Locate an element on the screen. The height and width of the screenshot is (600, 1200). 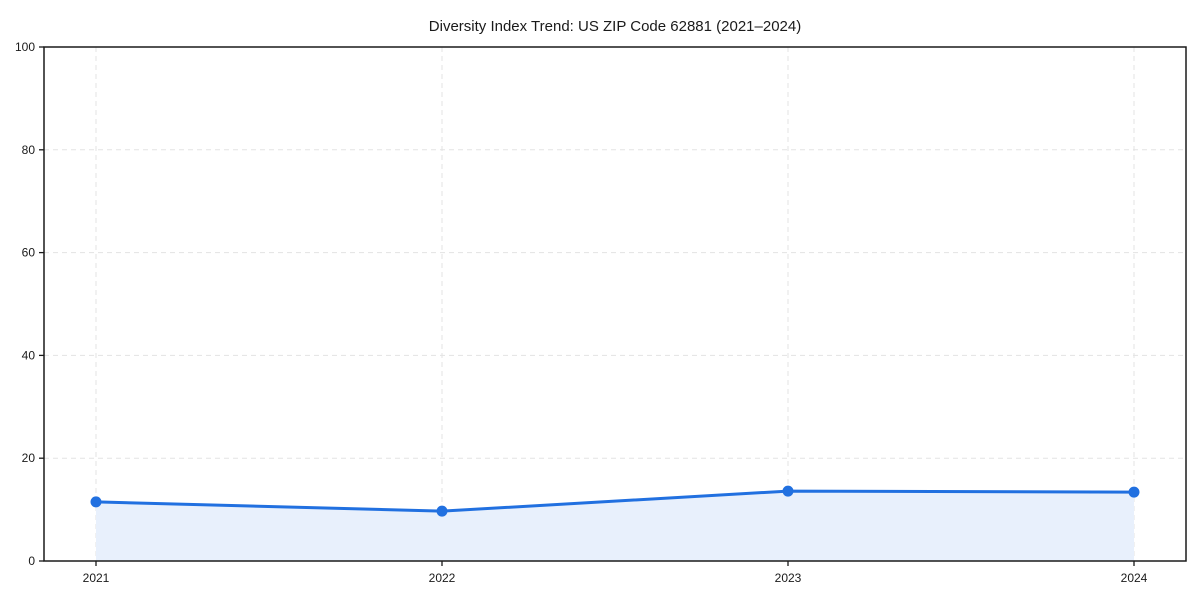
x-tick-label: 2023 is located at coordinates (788, 578).